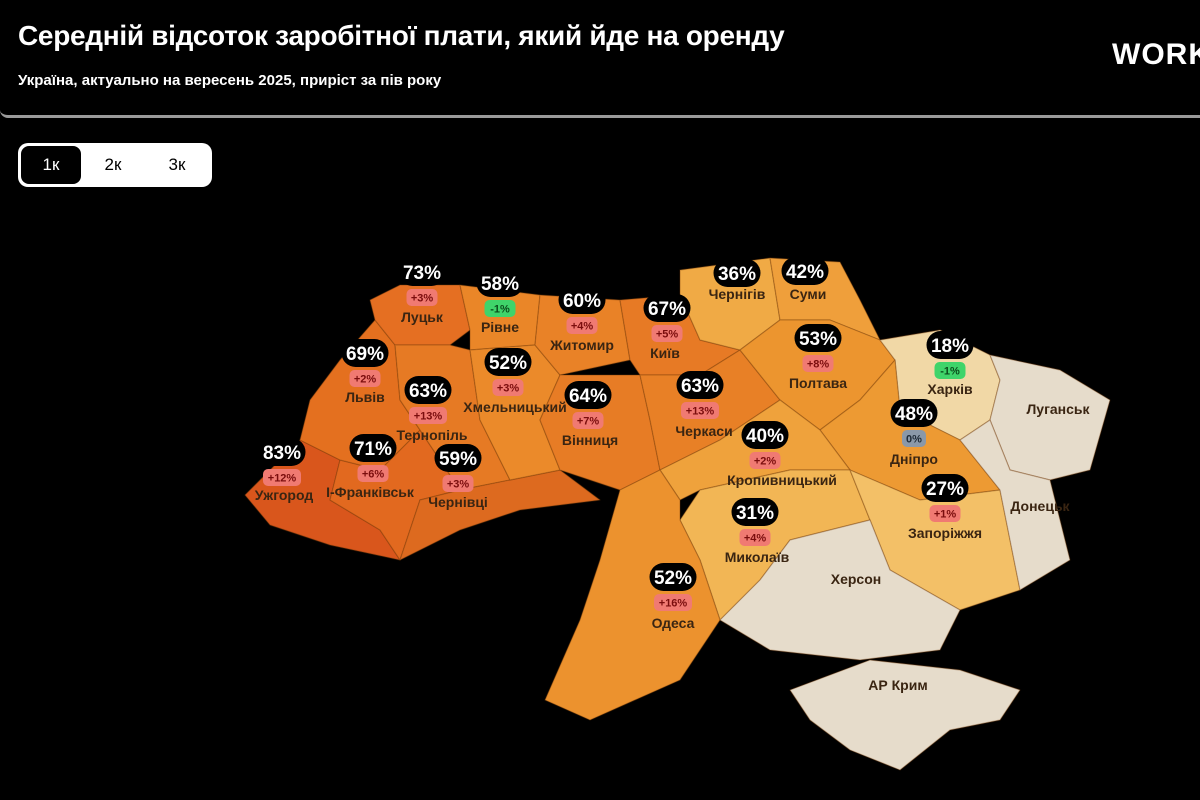 This screenshot has width=1200, height=800. I want to click on work-logo: WORK, so click(1156, 54).